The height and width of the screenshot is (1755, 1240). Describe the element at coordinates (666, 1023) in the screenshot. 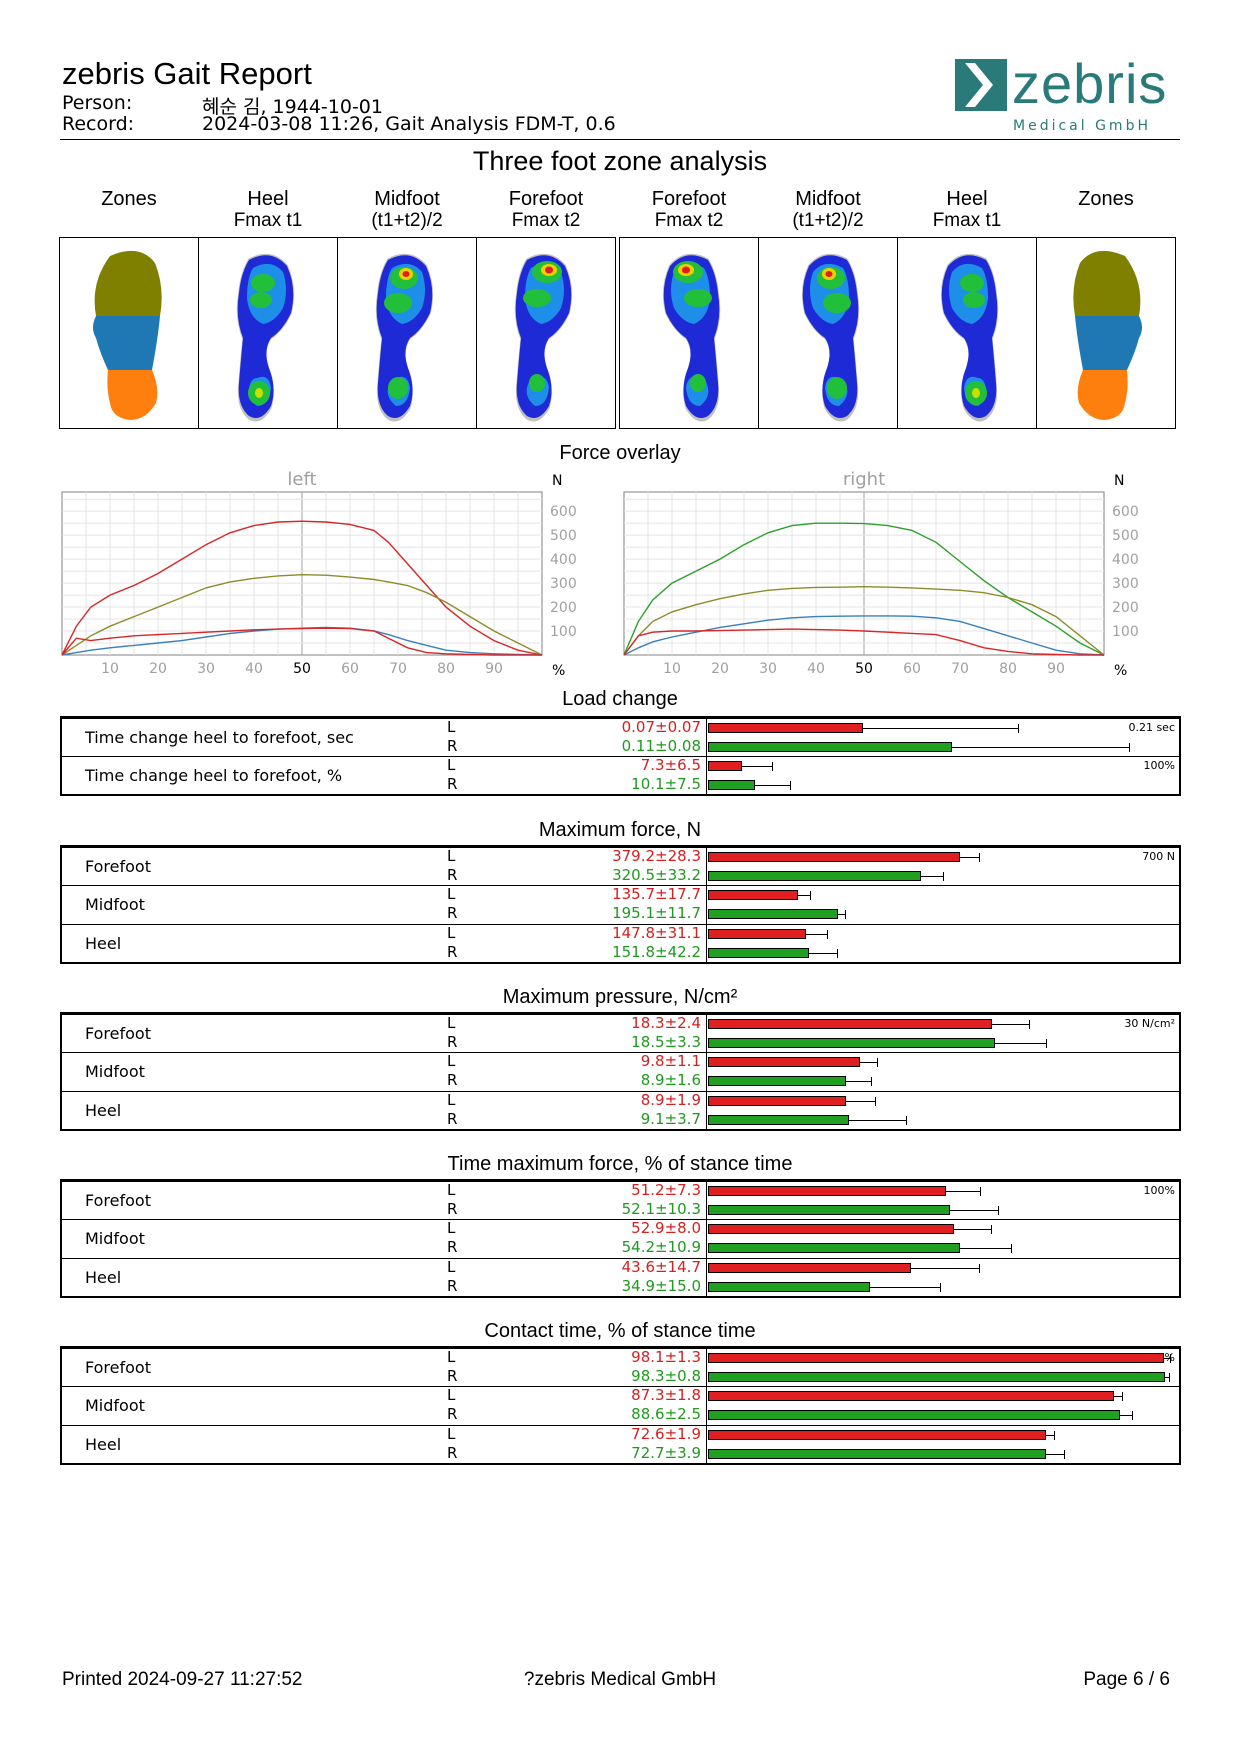

I see `side-value: 18.3±2.4` at that location.